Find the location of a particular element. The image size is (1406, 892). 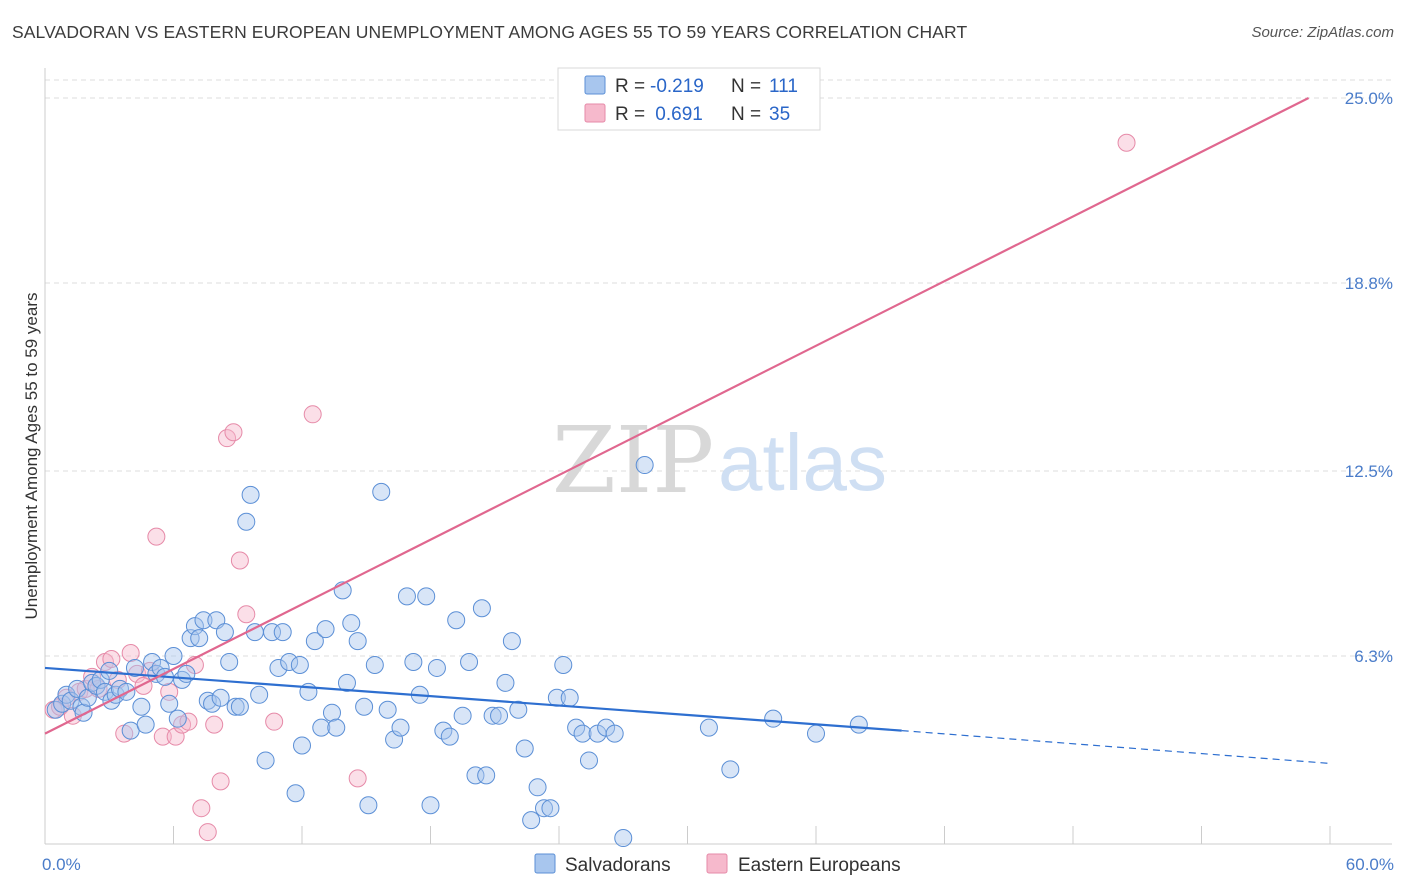

x-tick-labels: 0.0% 60.0% is located at coordinates (718, 864).